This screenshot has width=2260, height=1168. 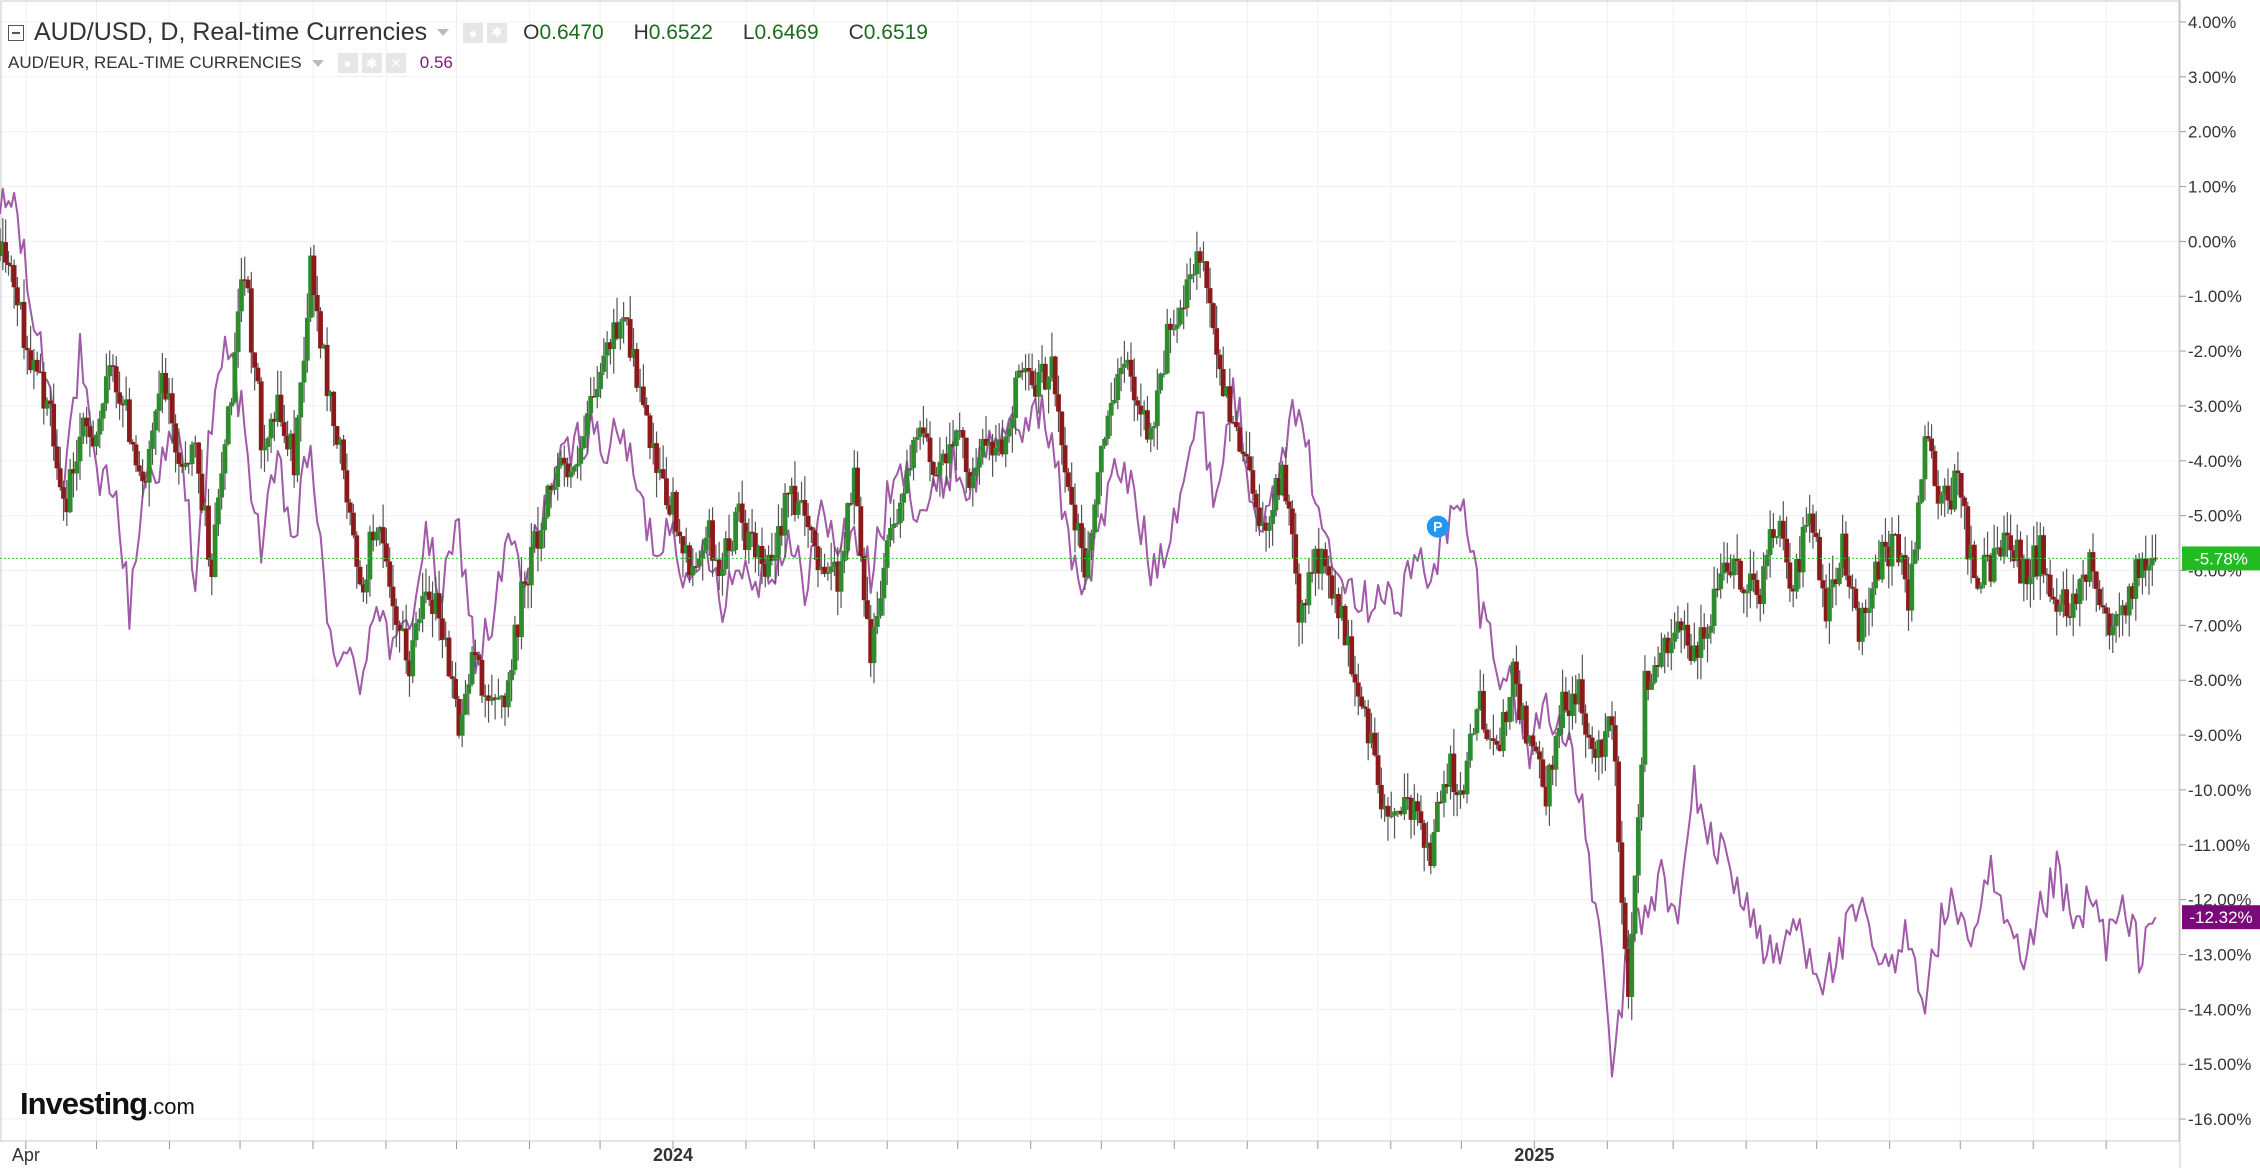 I want to click on event-marker: P, so click(x=1437, y=526).